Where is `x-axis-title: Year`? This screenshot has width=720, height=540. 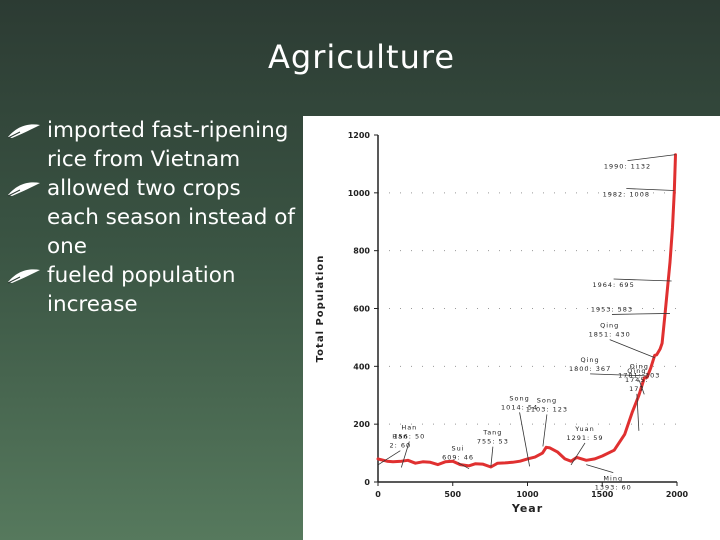 x-axis-title: Year is located at coordinates (527, 508).